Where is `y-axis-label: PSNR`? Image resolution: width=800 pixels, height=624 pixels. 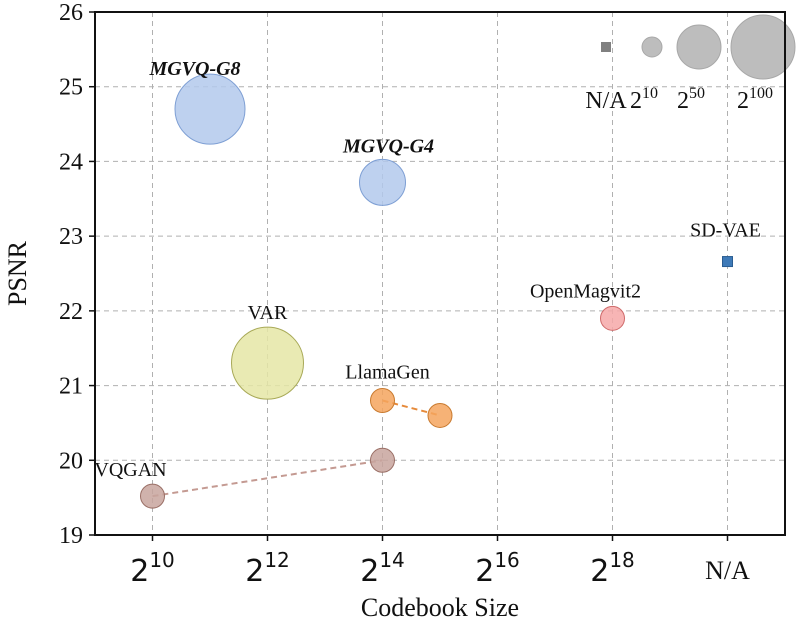
y-axis-label: PSNR is located at coordinates (17, 273).